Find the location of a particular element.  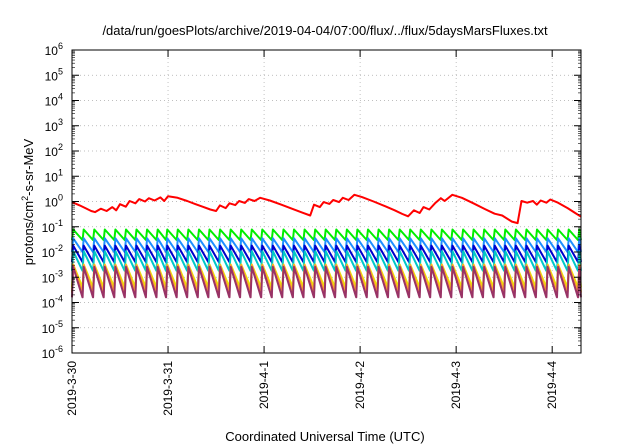

y-tick-label: 10¹ is located at coordinates (54, 175).